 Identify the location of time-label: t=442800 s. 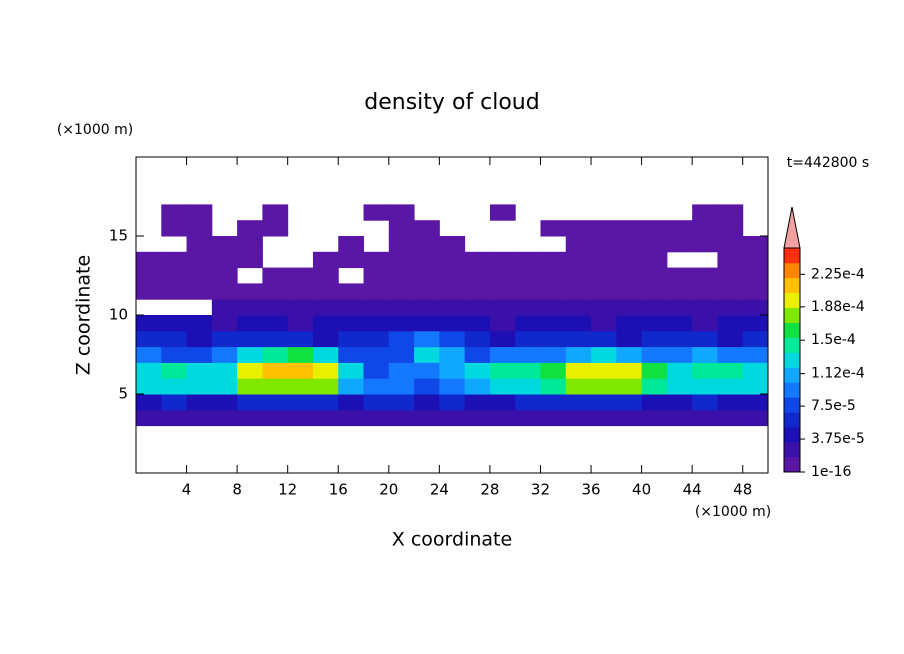
(828, 163).